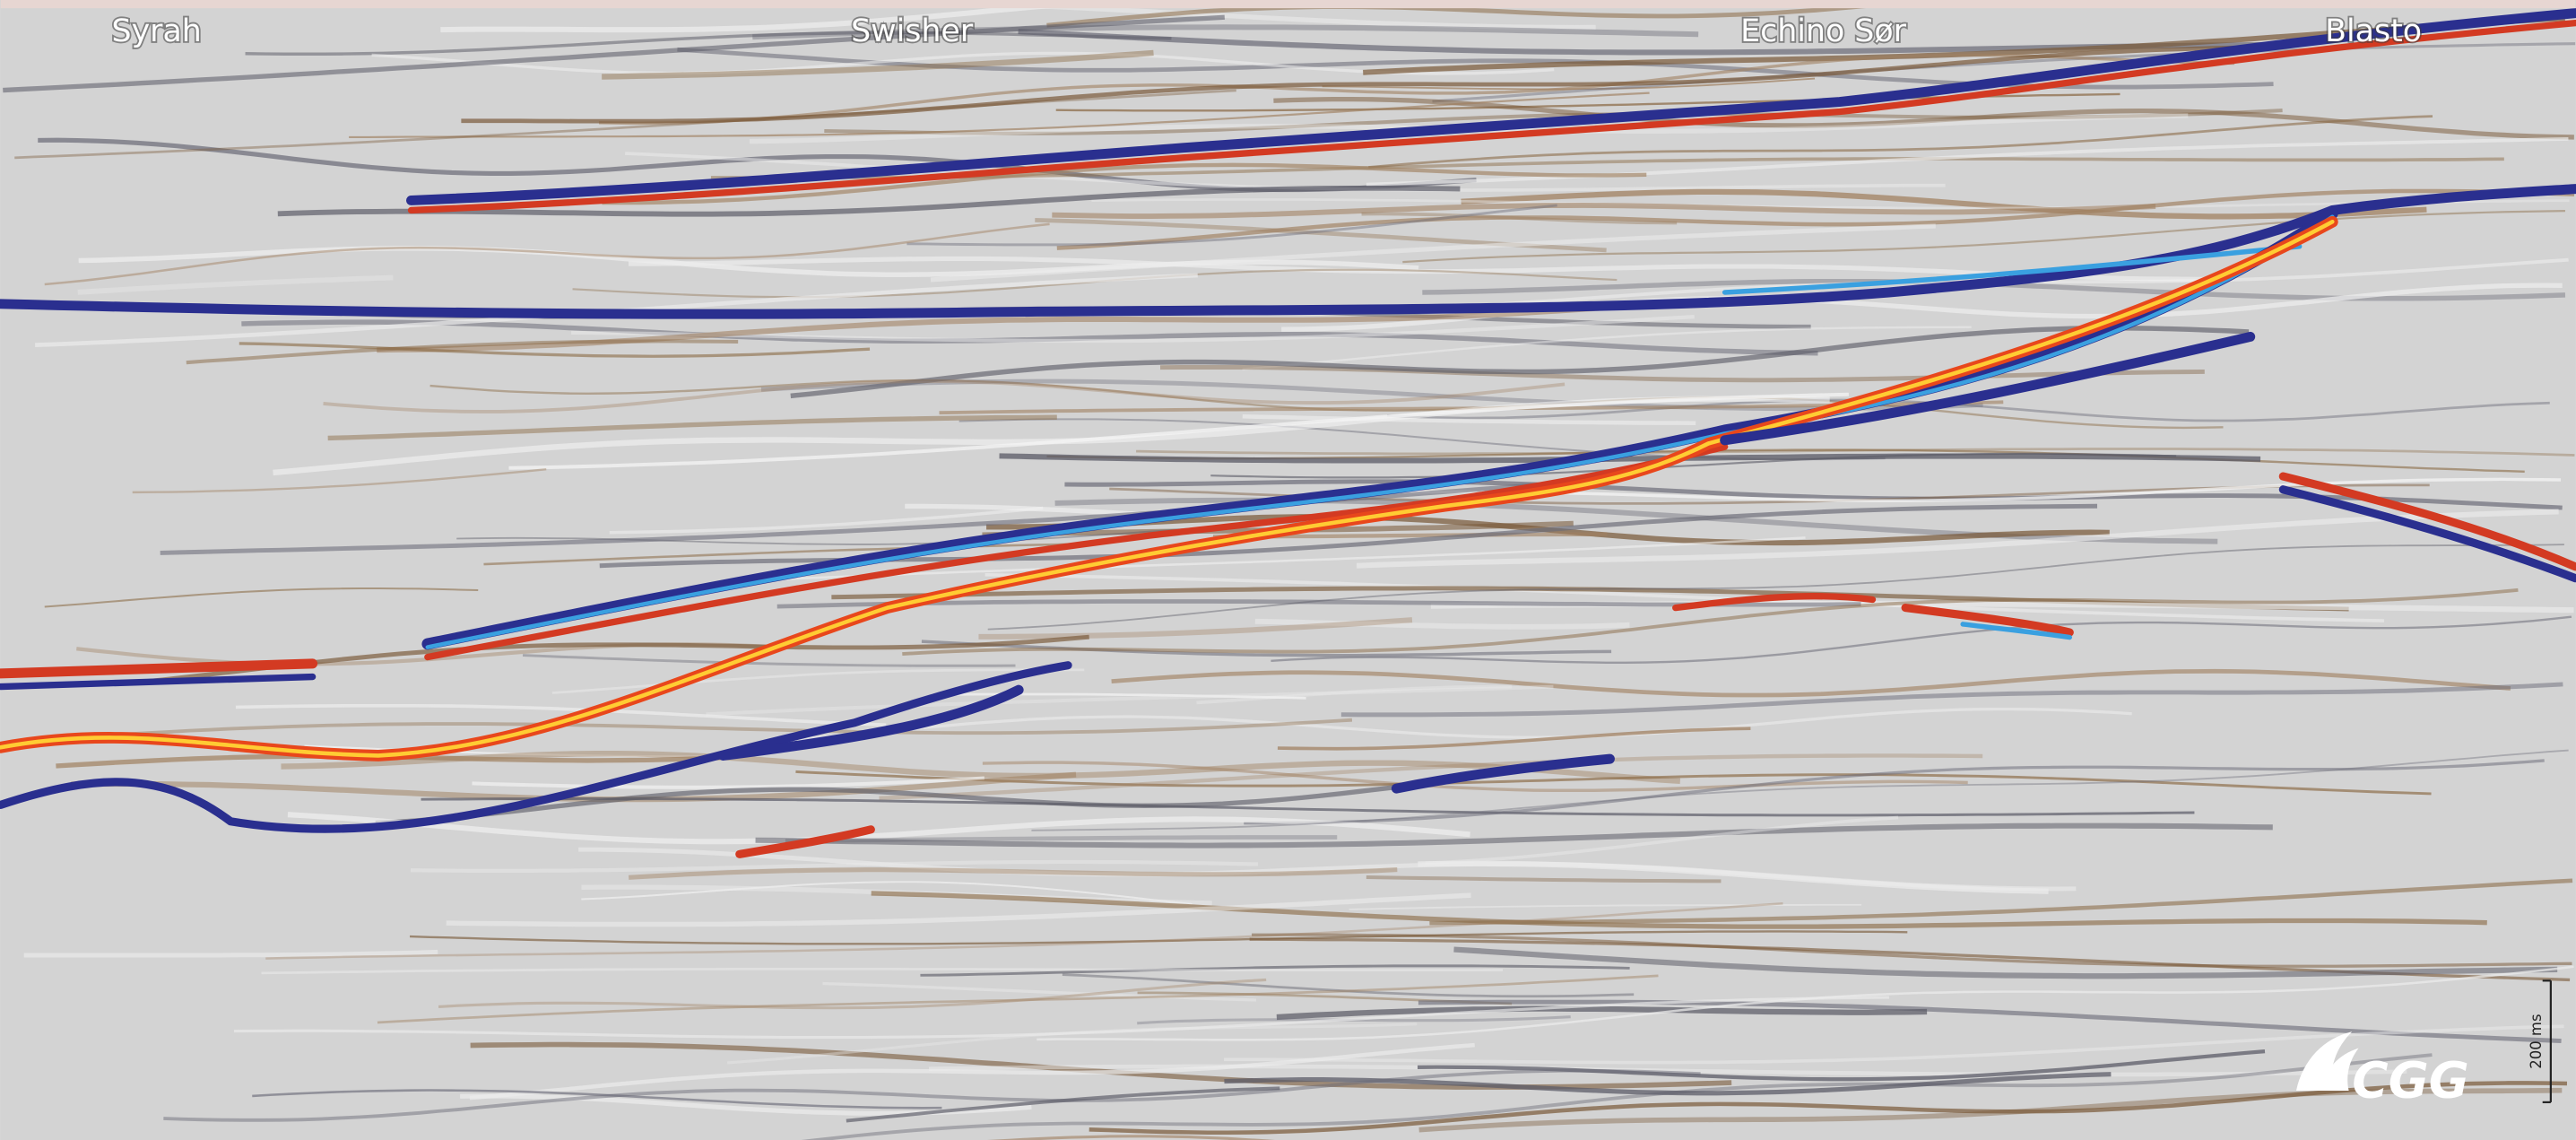  Describe the element at coordinates (2410, 1080) in the screenshot. I see `logo-text: CGG` at that location.